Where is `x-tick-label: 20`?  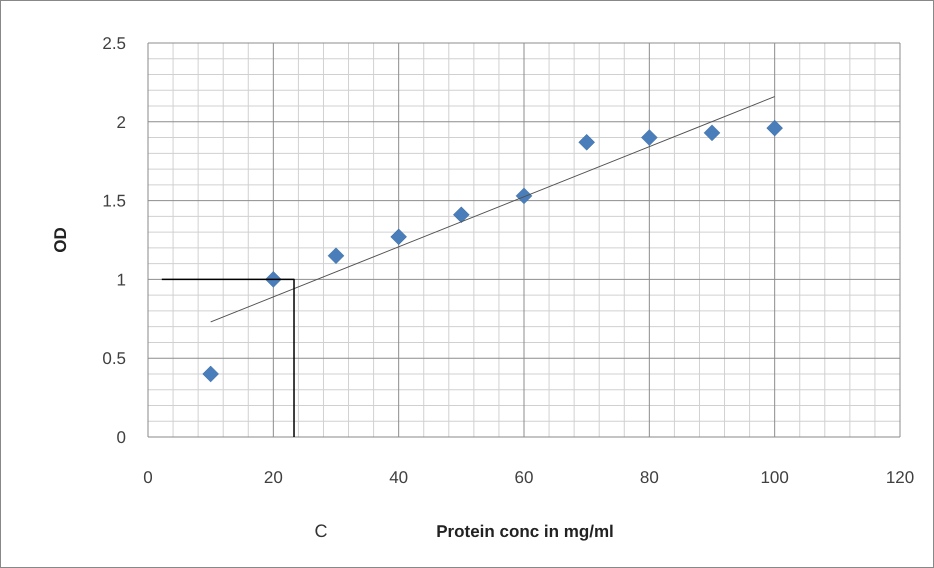 x-tick-label: 20 is located at coordinates (273, 477).